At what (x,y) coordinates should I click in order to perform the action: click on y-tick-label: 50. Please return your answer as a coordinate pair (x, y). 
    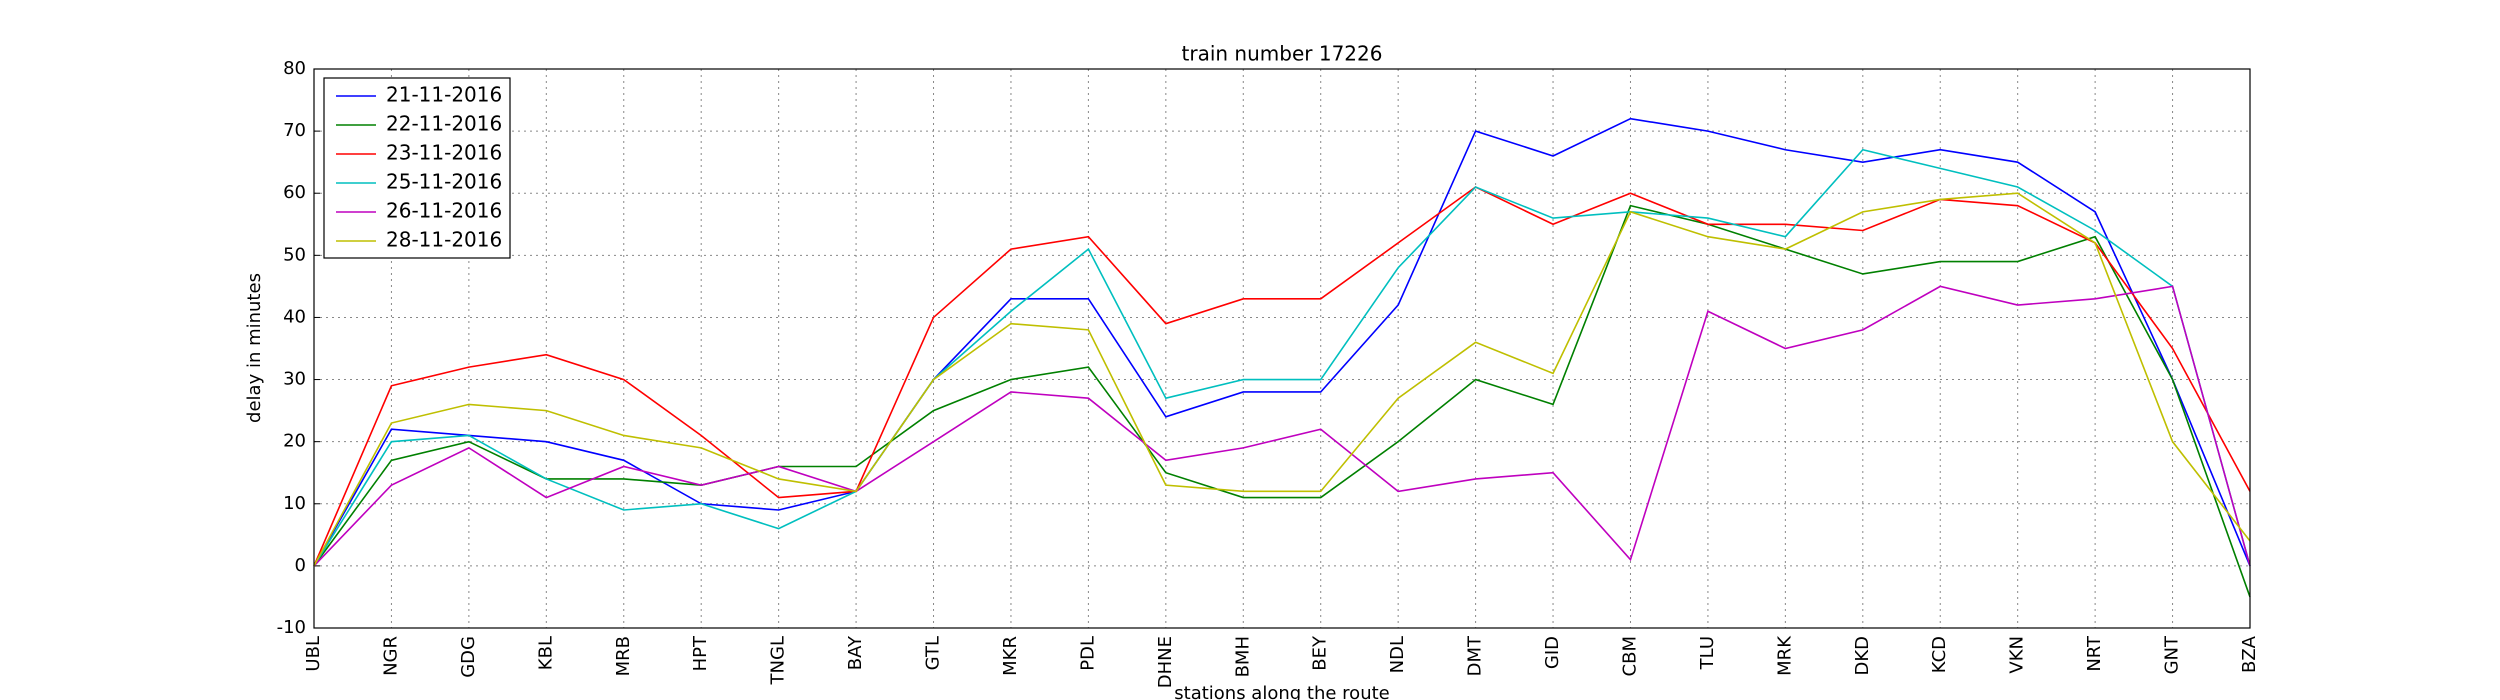
    Looking at the image, I should click on (294, 254).